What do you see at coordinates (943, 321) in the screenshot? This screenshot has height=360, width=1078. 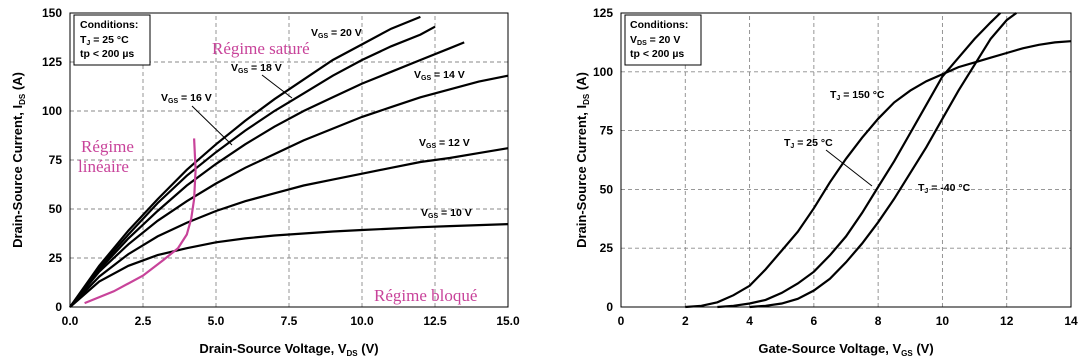 I see `x-tick-label: 10` at bounding box center [943, 321].